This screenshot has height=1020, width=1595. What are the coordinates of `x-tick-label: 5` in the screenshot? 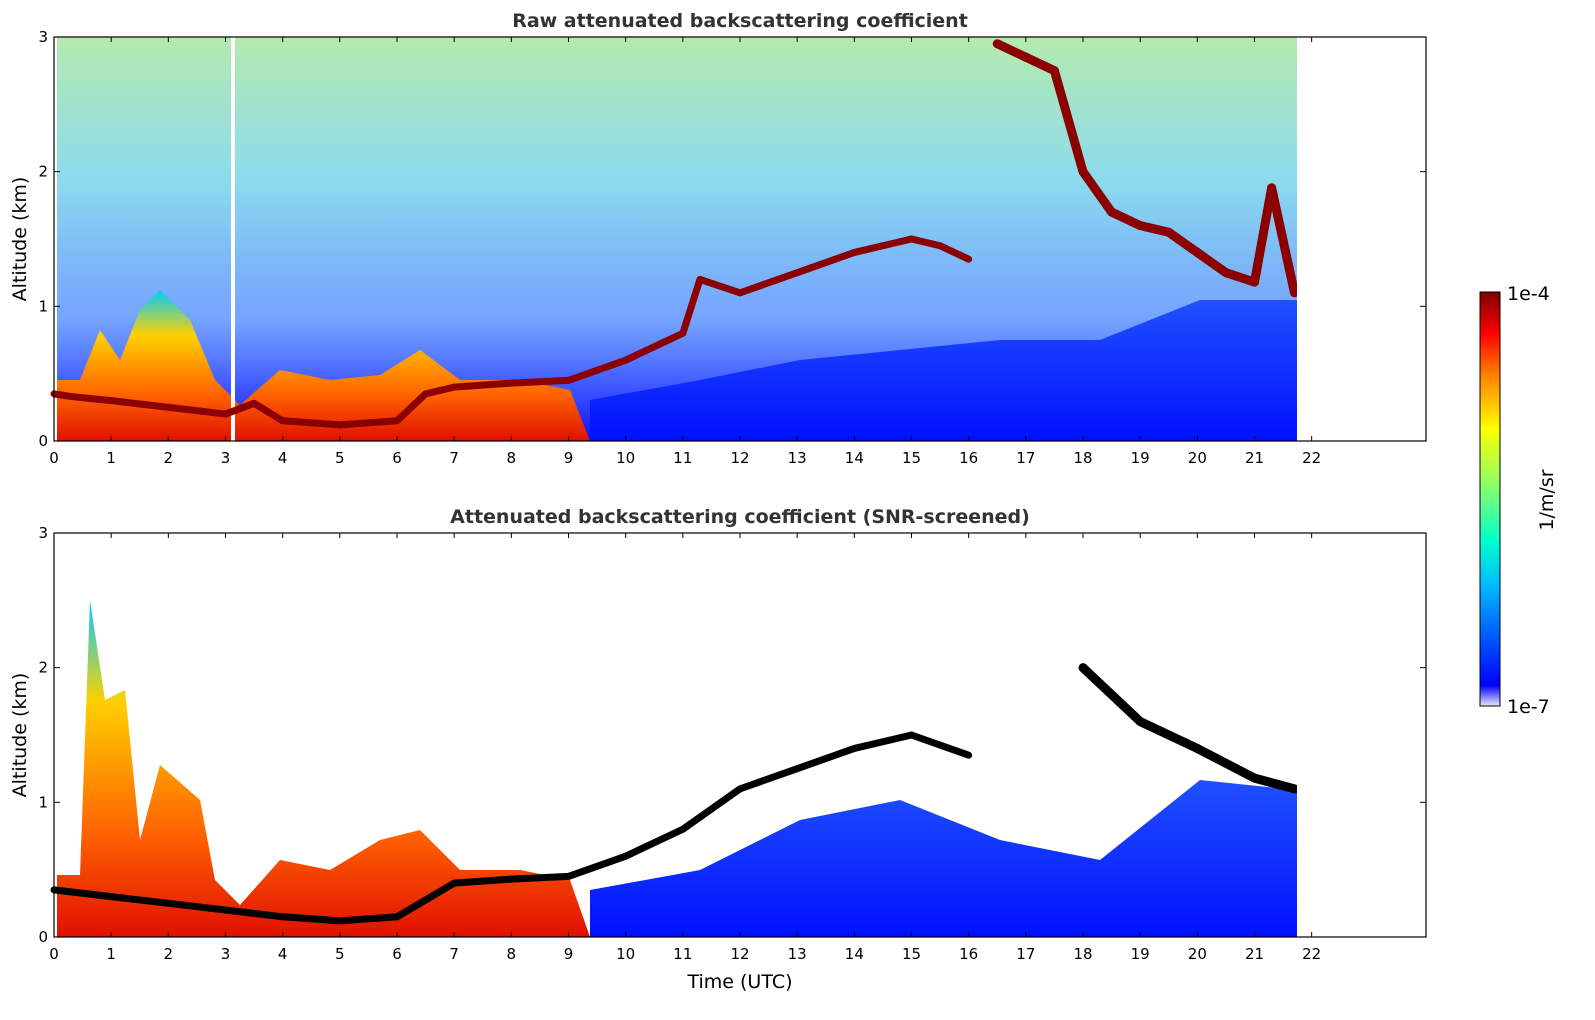 It's located at (340, 954).